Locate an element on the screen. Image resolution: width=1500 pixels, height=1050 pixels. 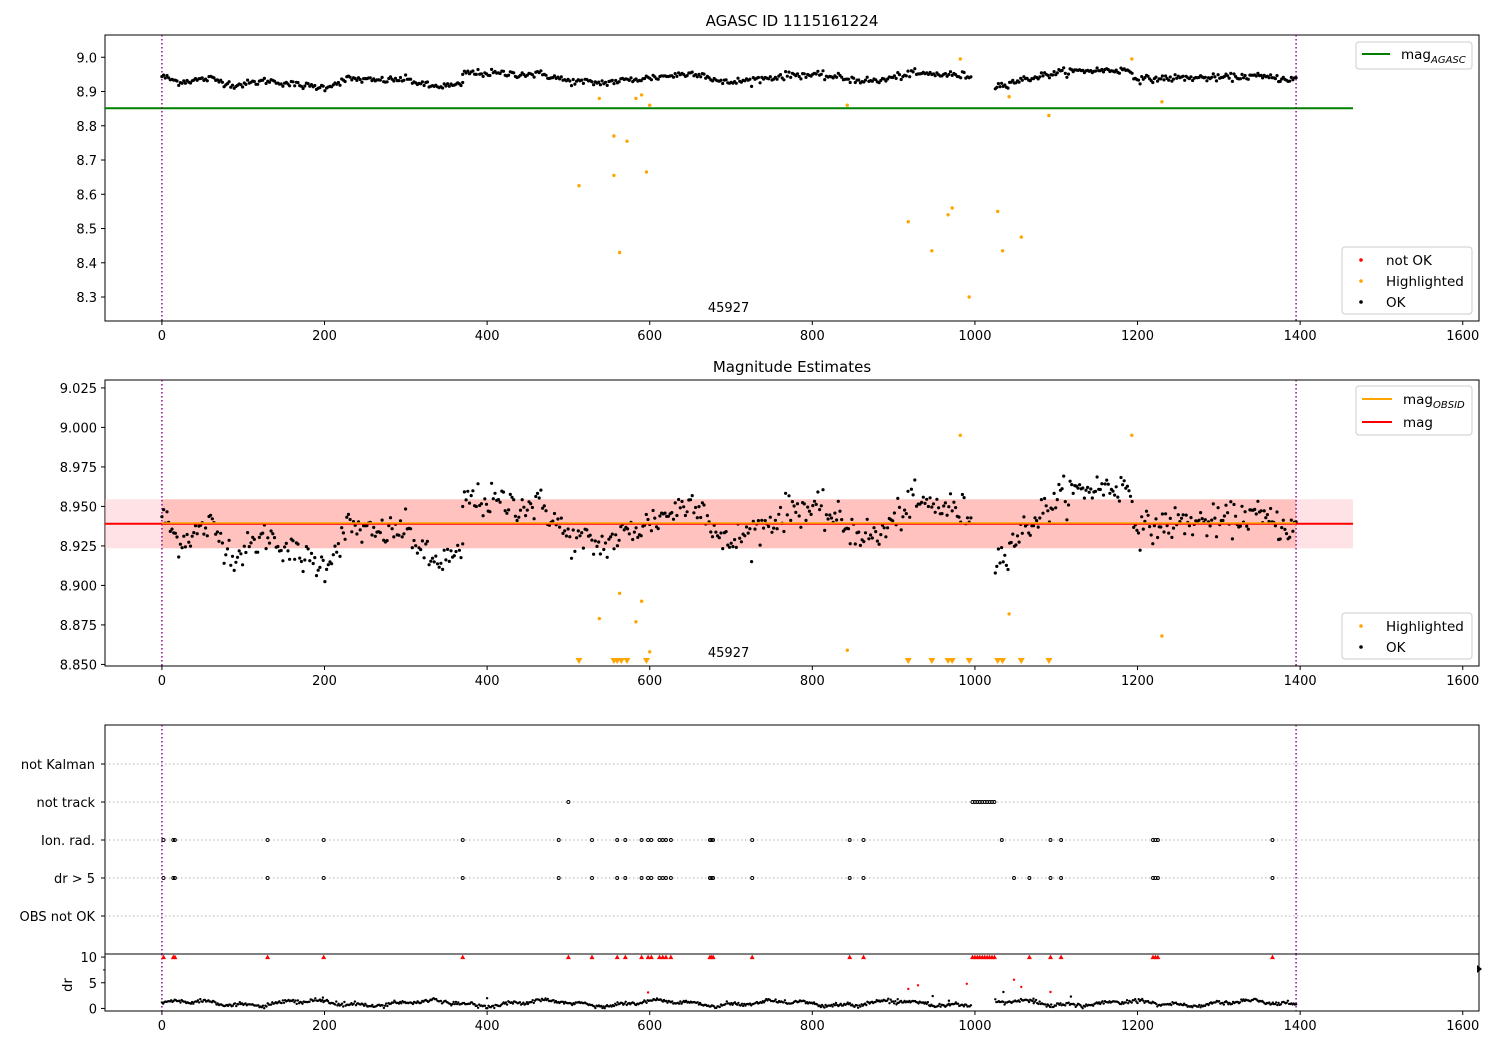
1-xtick-label: 800 is located at coordinates (812, 681).